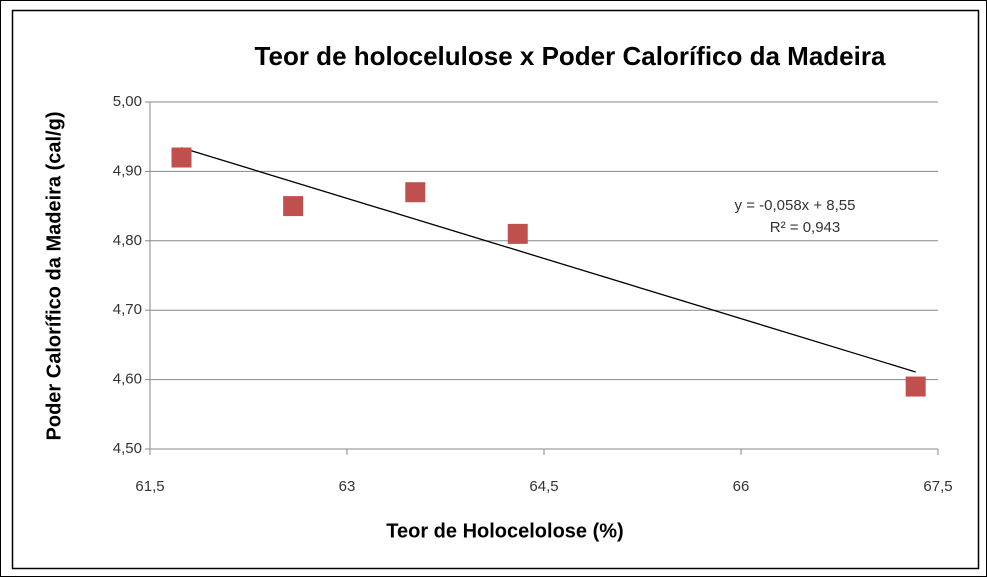 The width and height of the screenshot is (987, 577). I want to click on x-tick-label: 61,5, so click(149, 486).